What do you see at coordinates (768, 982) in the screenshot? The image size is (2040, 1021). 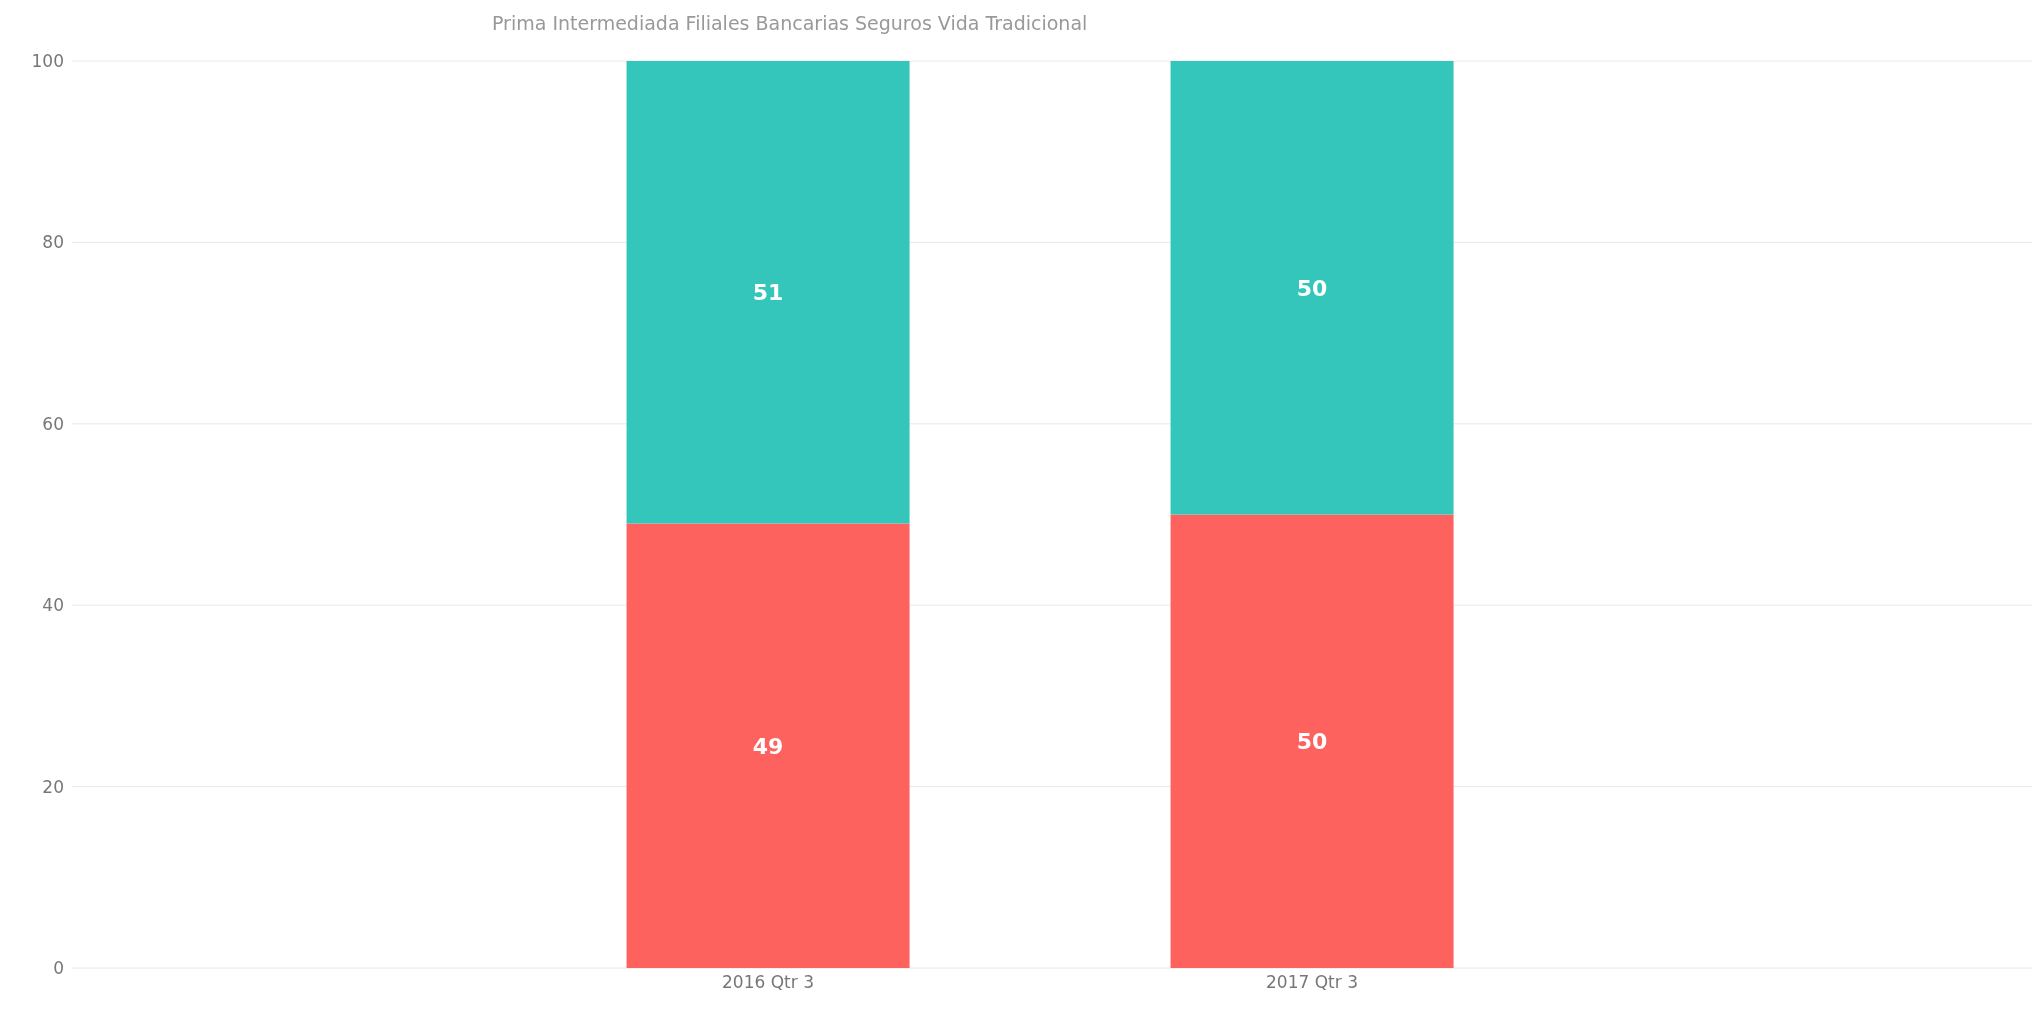 I see `x-tick-label: 2016 Qtr 3` at bounding box center [768, 982].